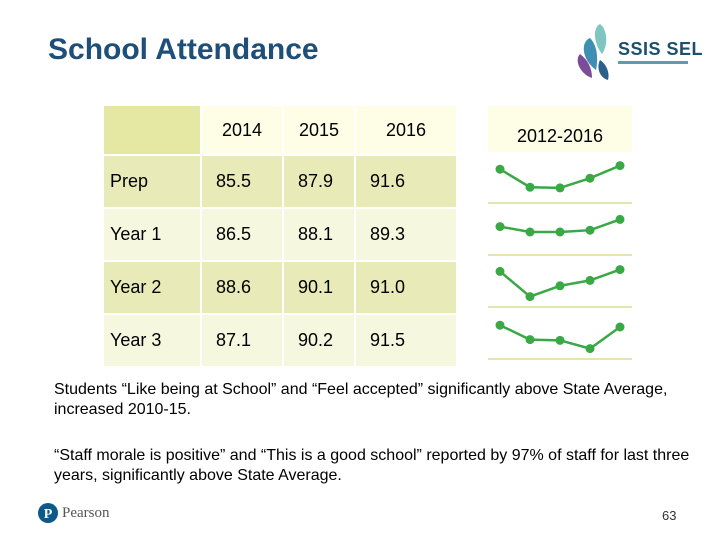 The image size is (720, 540). What do you see at coordinates (318, 234) in the screenshot?
I see `table-cell: 88.1` at bounding box center [318, 234].